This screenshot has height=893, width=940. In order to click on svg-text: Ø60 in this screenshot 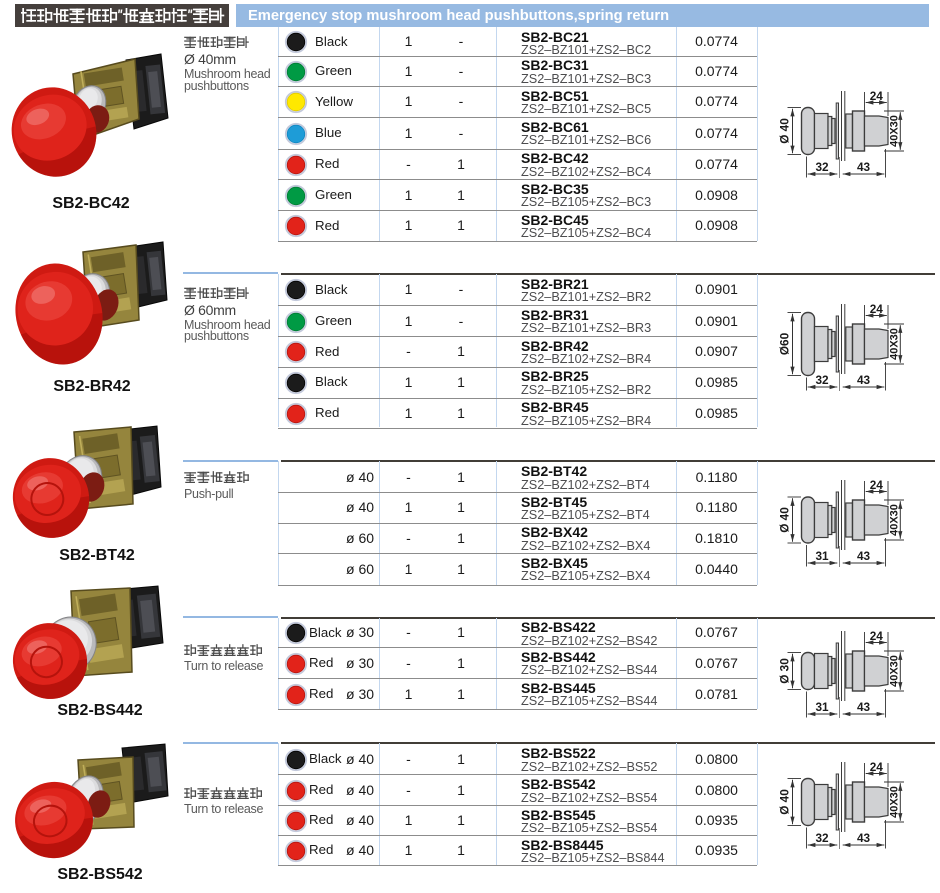, I will do `click(785, 344)`.